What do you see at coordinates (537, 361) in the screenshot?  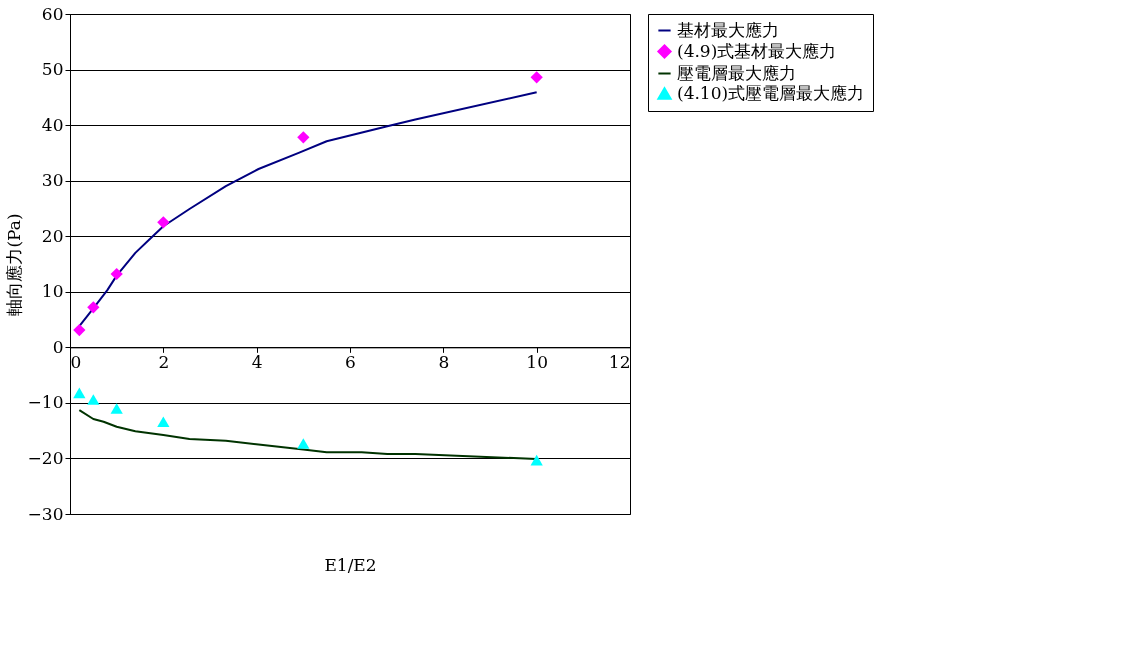 I see `x-tick-label: 10` at bounding box center [537, 361].